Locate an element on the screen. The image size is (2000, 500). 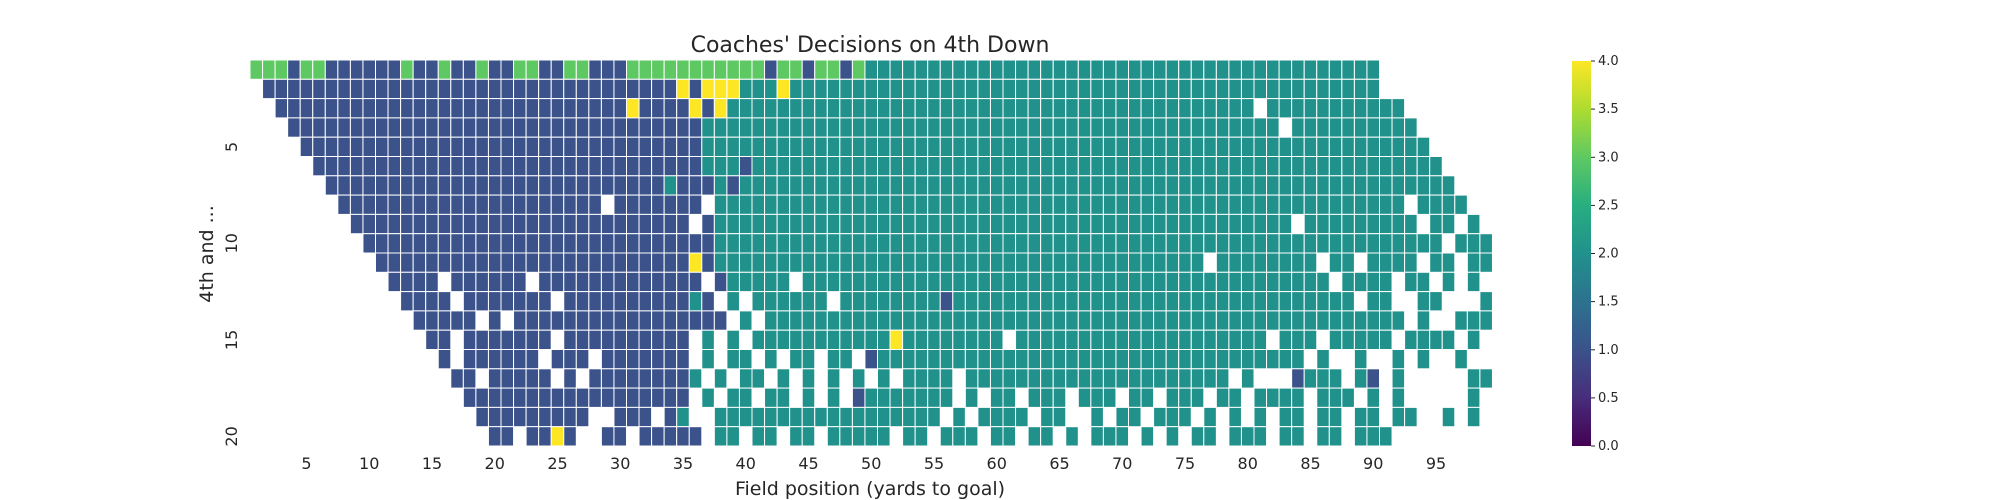
x-tick-label: 40 is located at coordinates (746, 463).